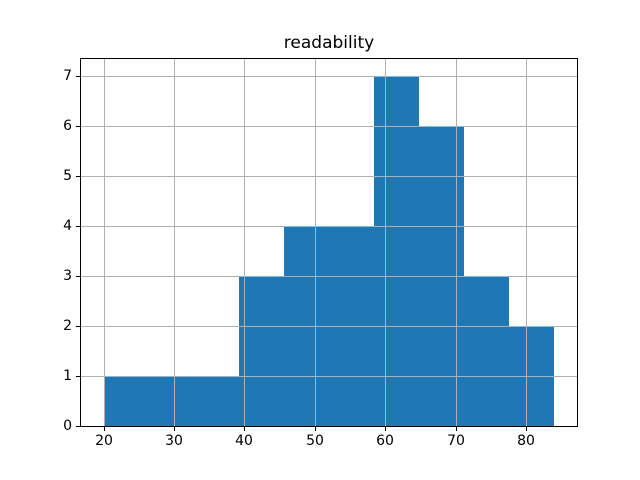  What do you see at coordinates (67, 426) in the screenshot?
I see `y-tick-label: 0` at bounding box center [67, 426].